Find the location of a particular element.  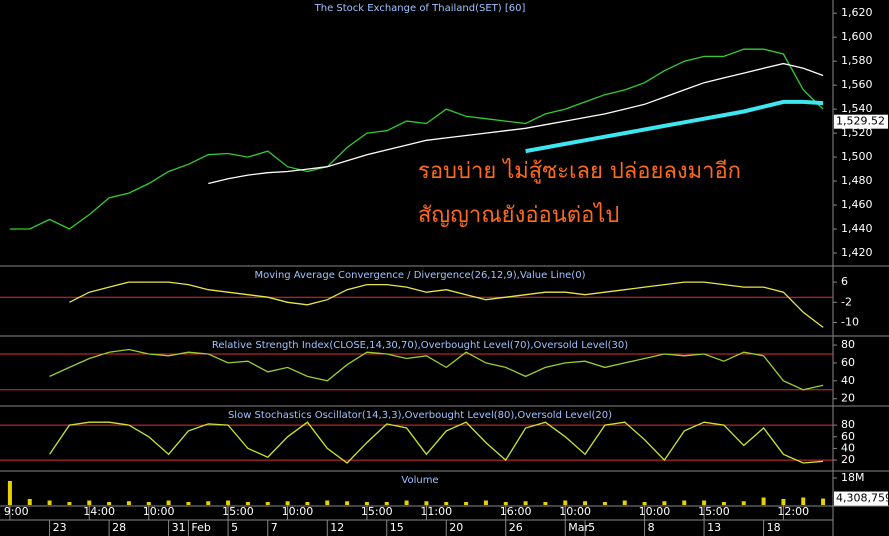

y-tick-label: 6 is located at coordinates (844, 281).